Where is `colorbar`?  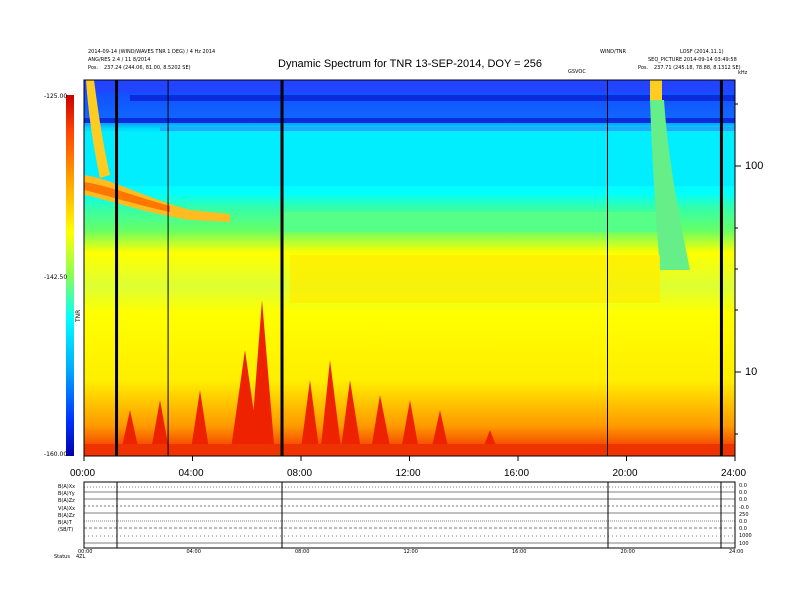
colorbar is located at coordinates (70, 275).